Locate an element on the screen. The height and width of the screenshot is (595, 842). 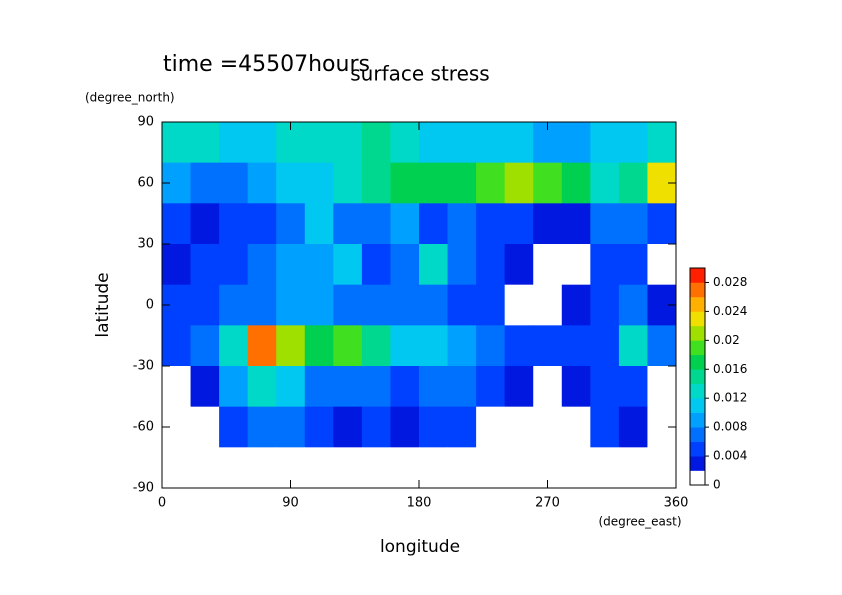
x-tick-label: 90 is located at coordinates (290, 503).